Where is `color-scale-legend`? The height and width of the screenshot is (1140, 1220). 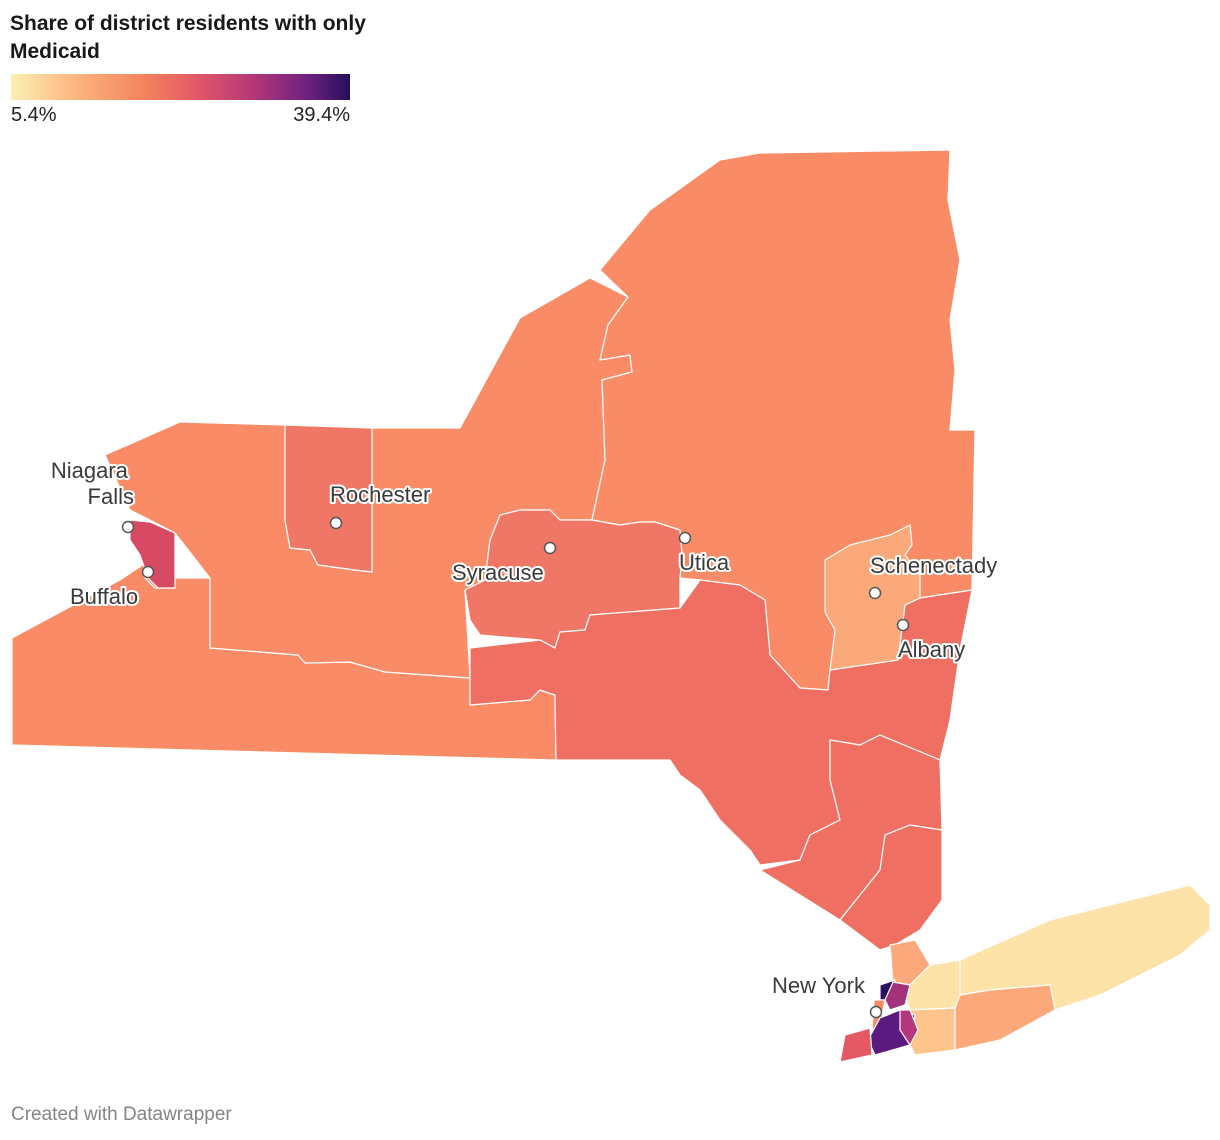 color-scale-legend is located at coordinates (180, 87).